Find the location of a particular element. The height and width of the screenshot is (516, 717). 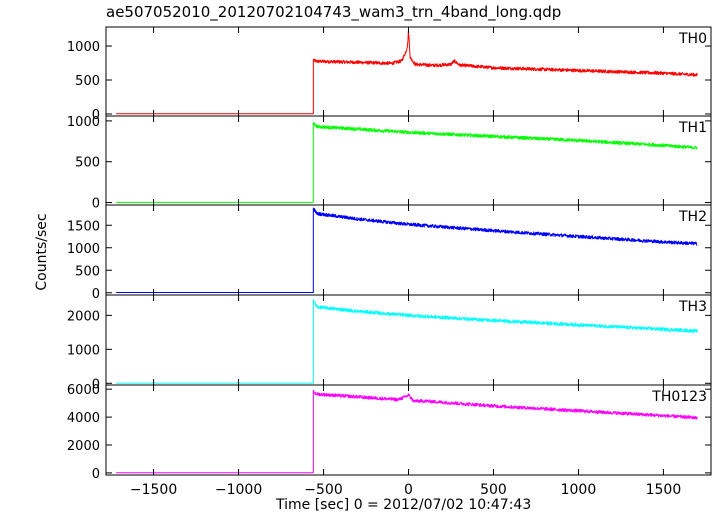

y-tick-label-th2: 1500 is located at coordinates (83, 226).